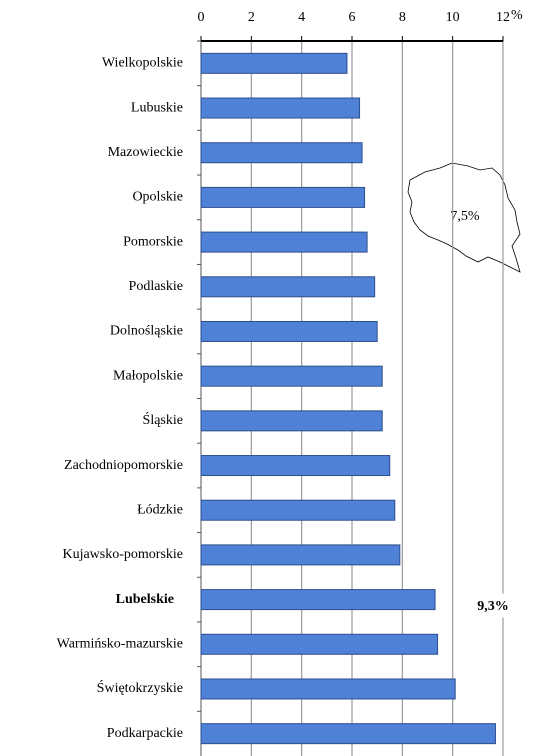 This screenshot has width=534, height=756. I want to click on x-tick-label: 10, so click(453, 17).